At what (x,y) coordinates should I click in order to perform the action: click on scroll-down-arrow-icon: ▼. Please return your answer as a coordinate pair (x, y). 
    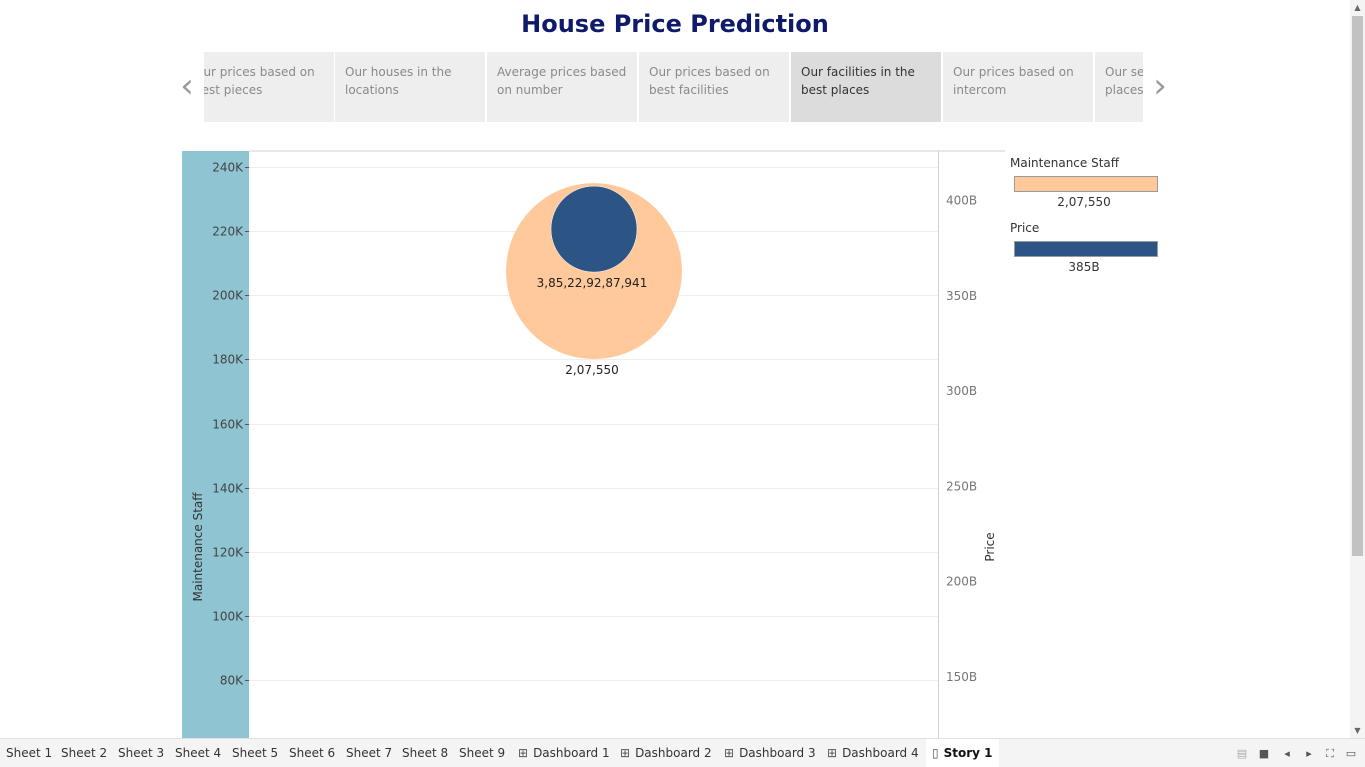
    Looking at the image, I should click on (1357, 730).